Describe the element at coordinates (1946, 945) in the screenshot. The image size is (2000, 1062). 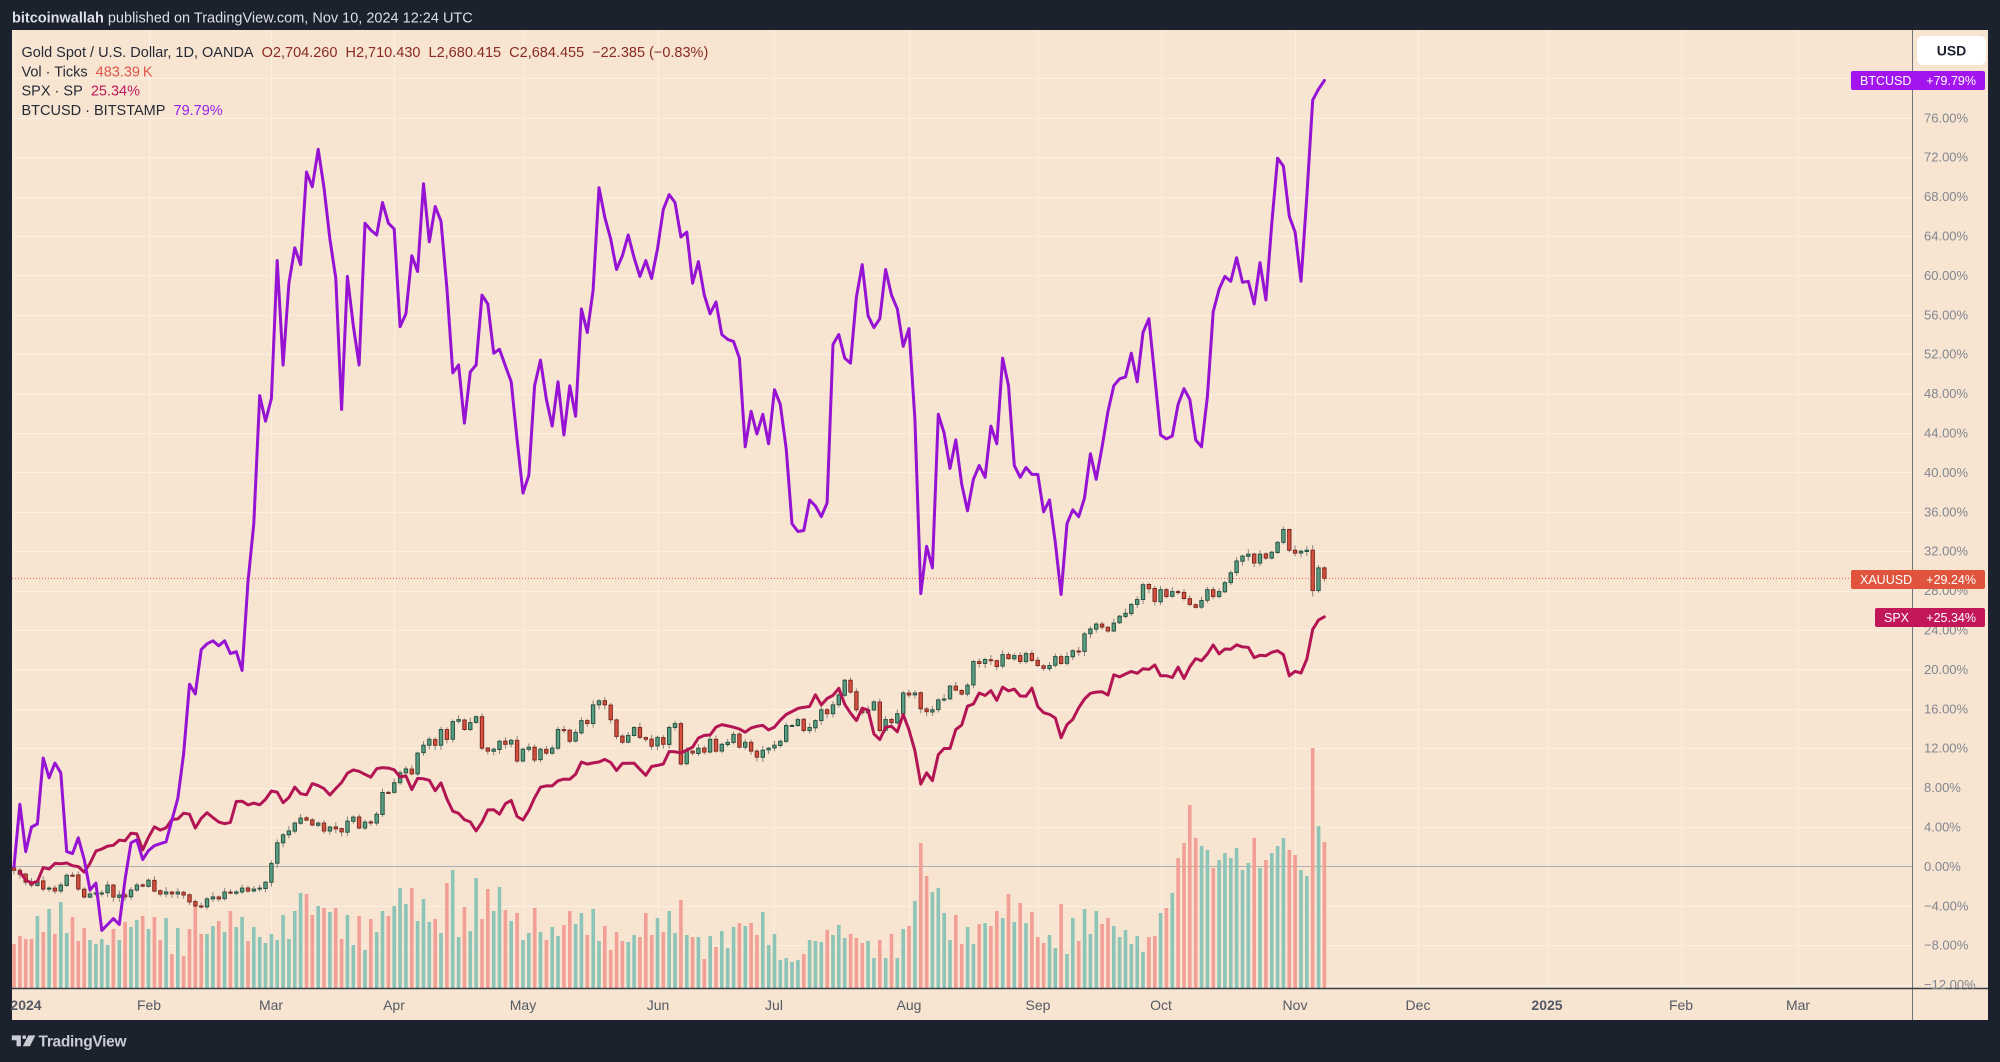
I see `svg-text: −8.00%` at that location.